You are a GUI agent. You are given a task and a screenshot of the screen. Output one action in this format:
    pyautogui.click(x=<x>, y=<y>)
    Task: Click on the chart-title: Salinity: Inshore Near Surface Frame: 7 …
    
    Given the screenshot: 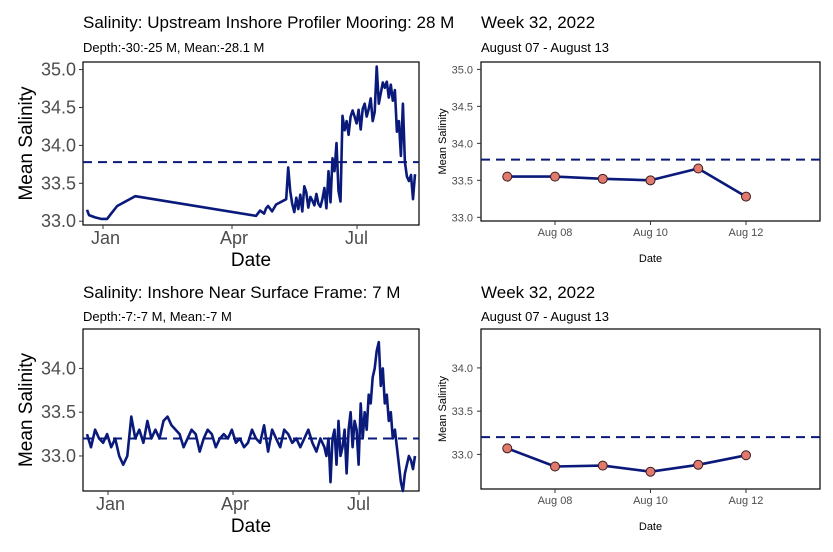 What is the action you would take?
    pyautogui.click(x=241, y=292)
    